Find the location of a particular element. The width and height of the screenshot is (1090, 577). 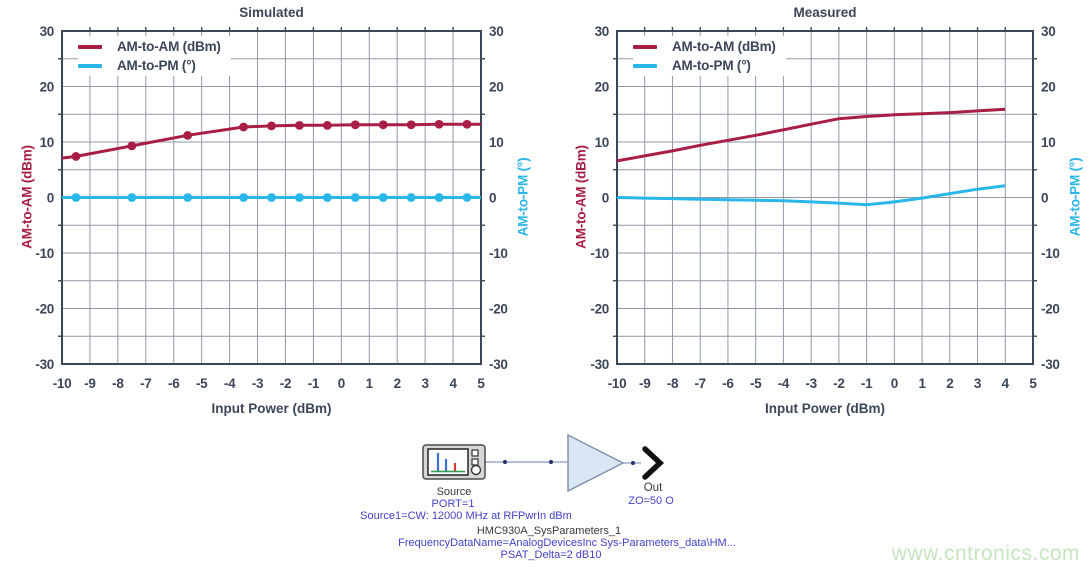

y-tick-label-right: -30 is located at coordinates (498, 364).